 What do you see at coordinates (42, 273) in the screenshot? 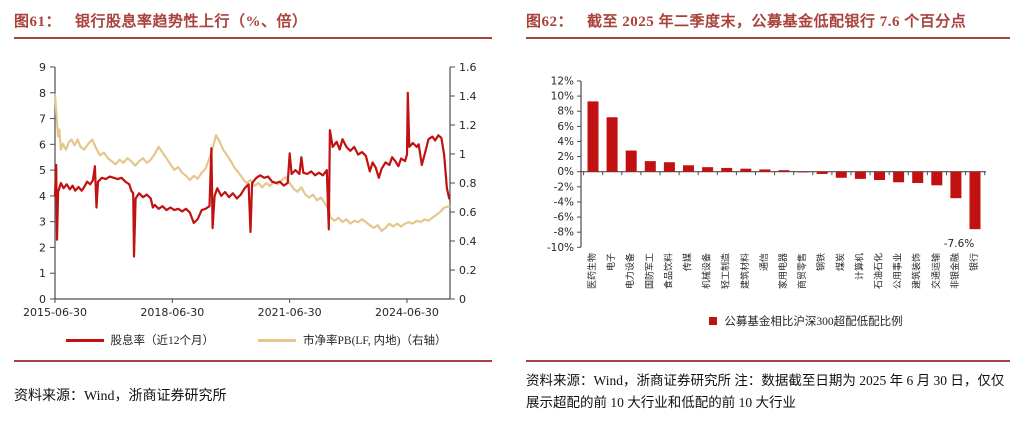
I see `left-axis-tick-label: 1` at bounding box center [42, 273].